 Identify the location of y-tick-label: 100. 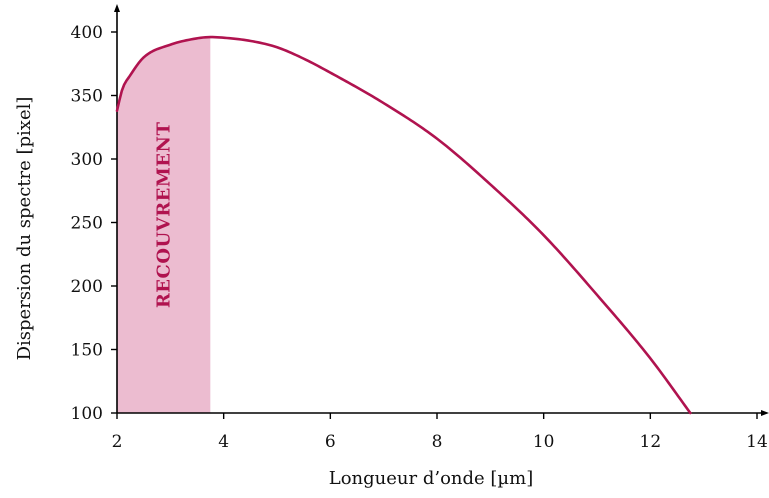
(87, 414).